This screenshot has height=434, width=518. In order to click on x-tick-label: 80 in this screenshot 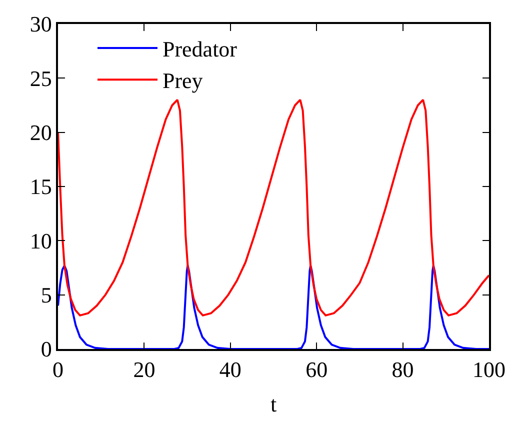, I will do `click(403, 369)`.